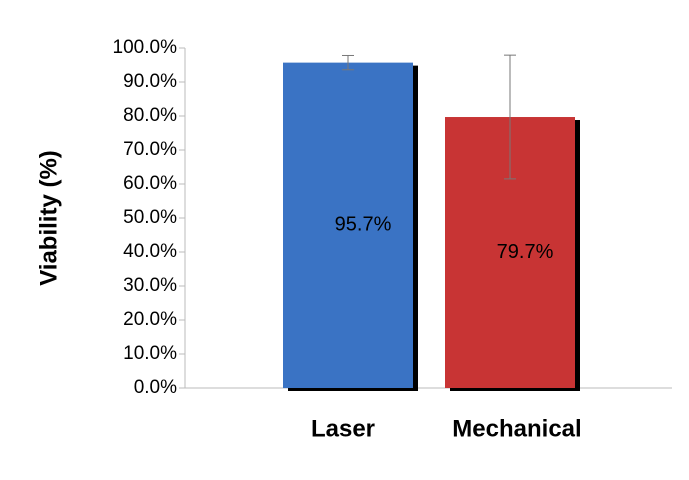 The height and width of the screenshot is (480, 689). Describe the element at coordinates (525, 252) in the screenshot. I see `value-label: 79.7%` at that location.